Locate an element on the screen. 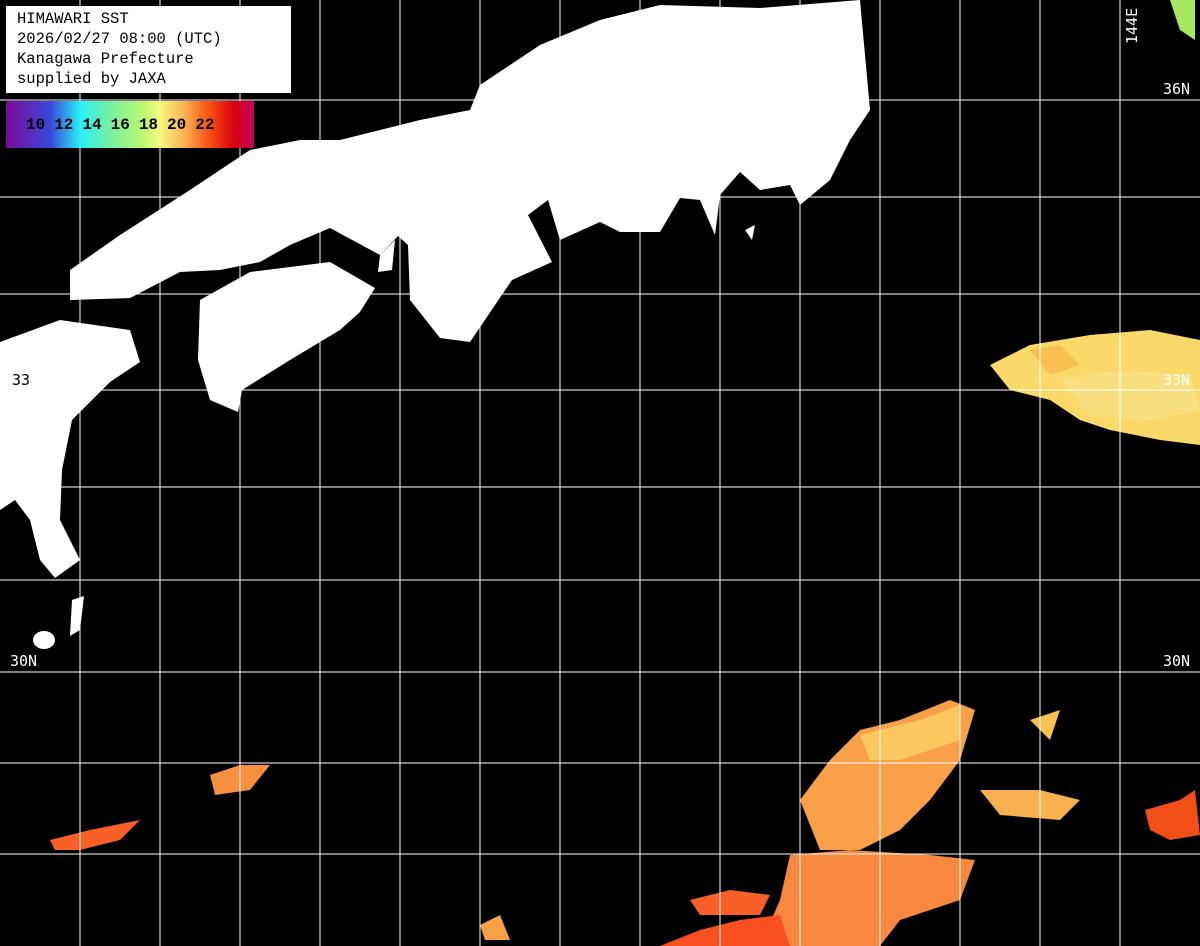 The height and width of the screenshot is (946, 1200). lat-label-33-left: 33 is located at coordinates (21, 380).